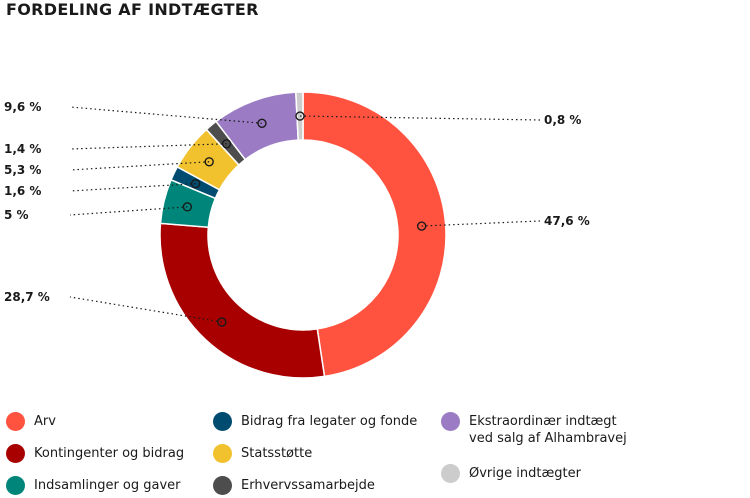 This screenshot has width=750, height=498. Describe the element at coordinates (31, 421) in the screenshot. I see `legend-item: Arv` at that location.